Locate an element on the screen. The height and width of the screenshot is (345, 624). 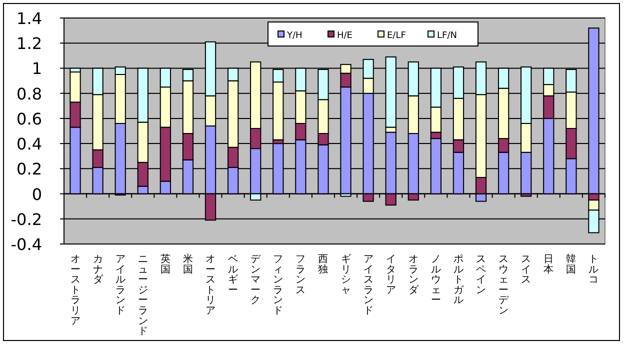
x-tick-label: スペイン is located at coordinates (481, 275).